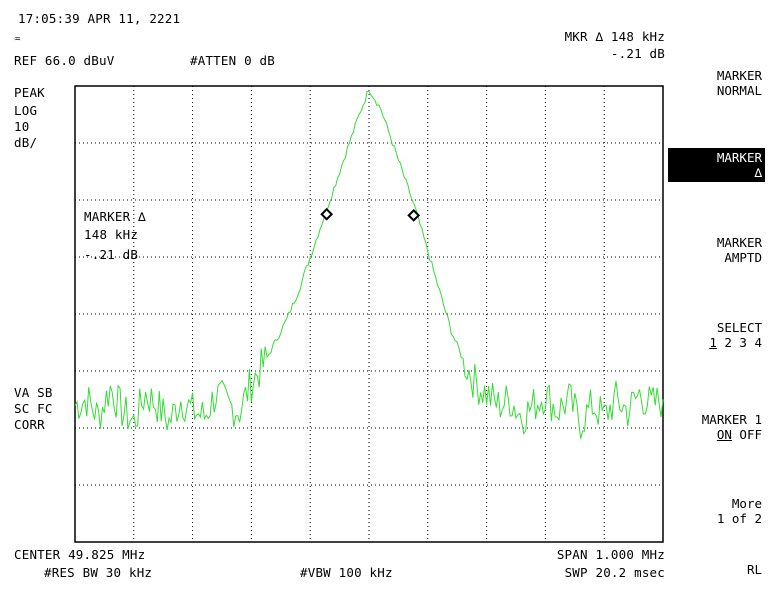  Describe the element at coordinates (26, 110) in the screenshot. I see `scale-type: LOG` at that location.